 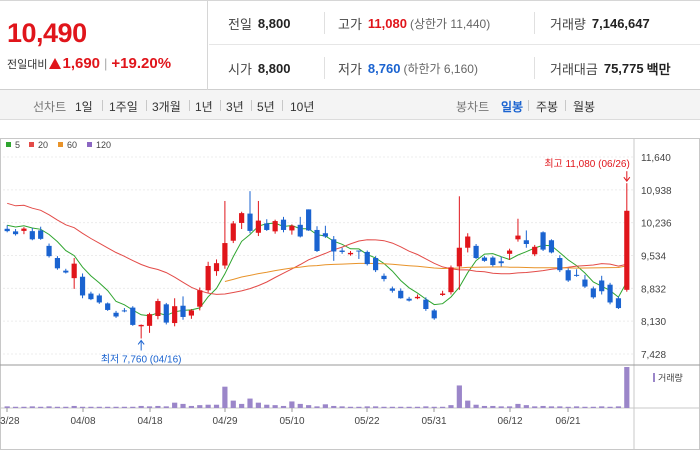 I want to click on open-cell: 시가 8,800, so click(x=259, y=68).